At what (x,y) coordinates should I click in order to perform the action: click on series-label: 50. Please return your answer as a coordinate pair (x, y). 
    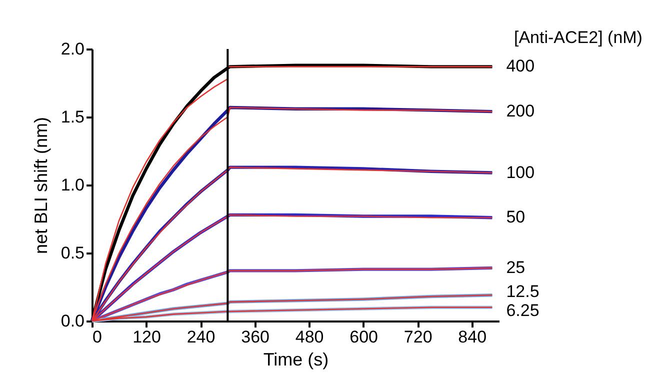
    Looking at the image, I should click on (516, 217).